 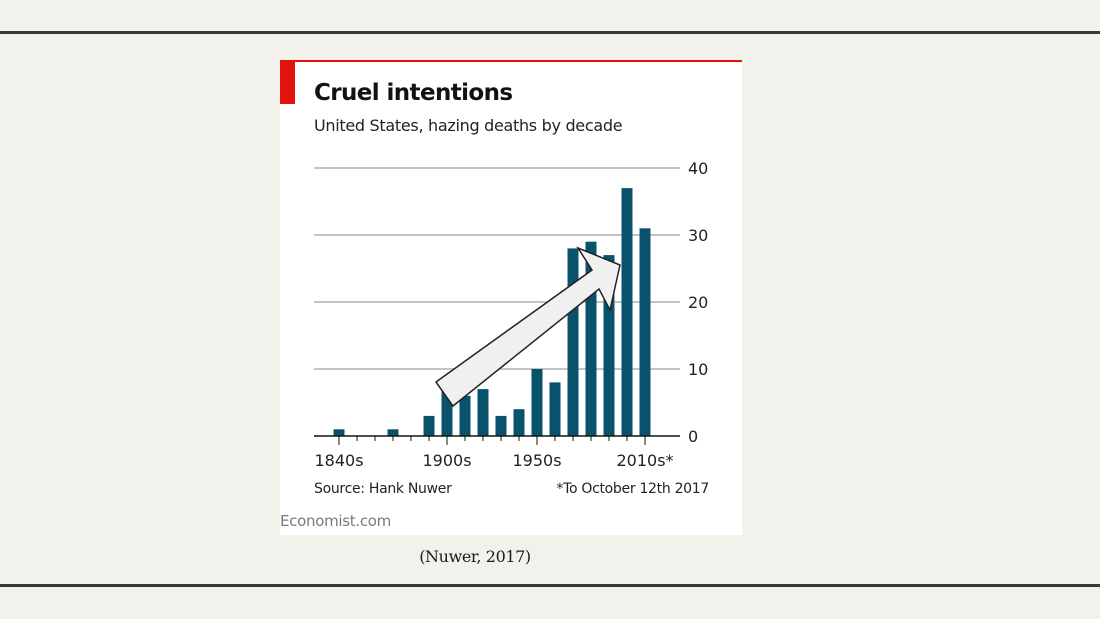 What do you see at coordinates (632, 489) in the screenshot?
I see `footnote: *To October 12th 2017` at bounding box center [632, 489].